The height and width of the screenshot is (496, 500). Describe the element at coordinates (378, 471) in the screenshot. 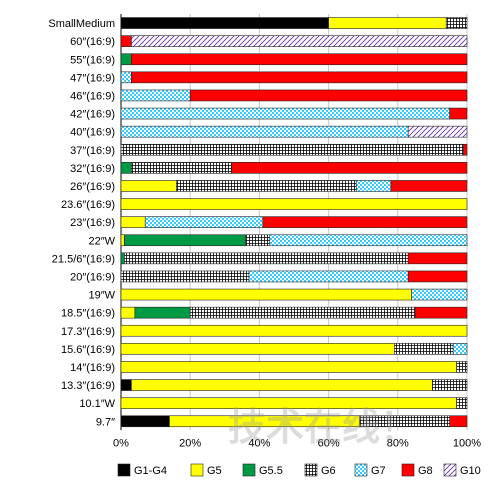

I see `legend-label: G7` at that location.